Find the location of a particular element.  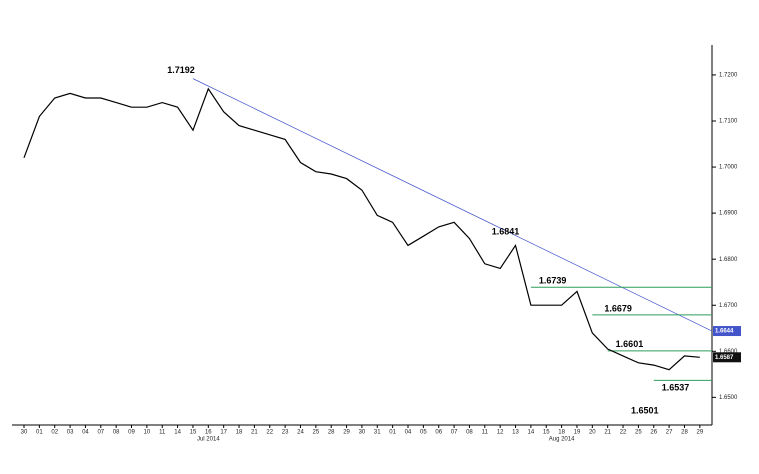

annotation: 1.6841 is located at coordinates (506, 232).